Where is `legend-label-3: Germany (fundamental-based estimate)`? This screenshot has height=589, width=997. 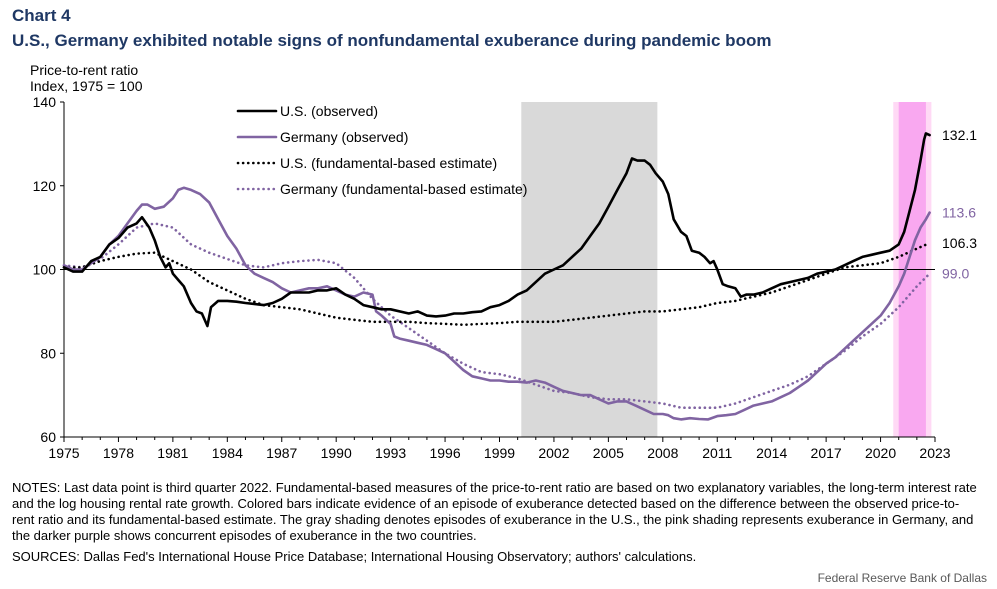 legend-label-3: Germany (fundamental-based estimate) is located at coordinates (403, 189).